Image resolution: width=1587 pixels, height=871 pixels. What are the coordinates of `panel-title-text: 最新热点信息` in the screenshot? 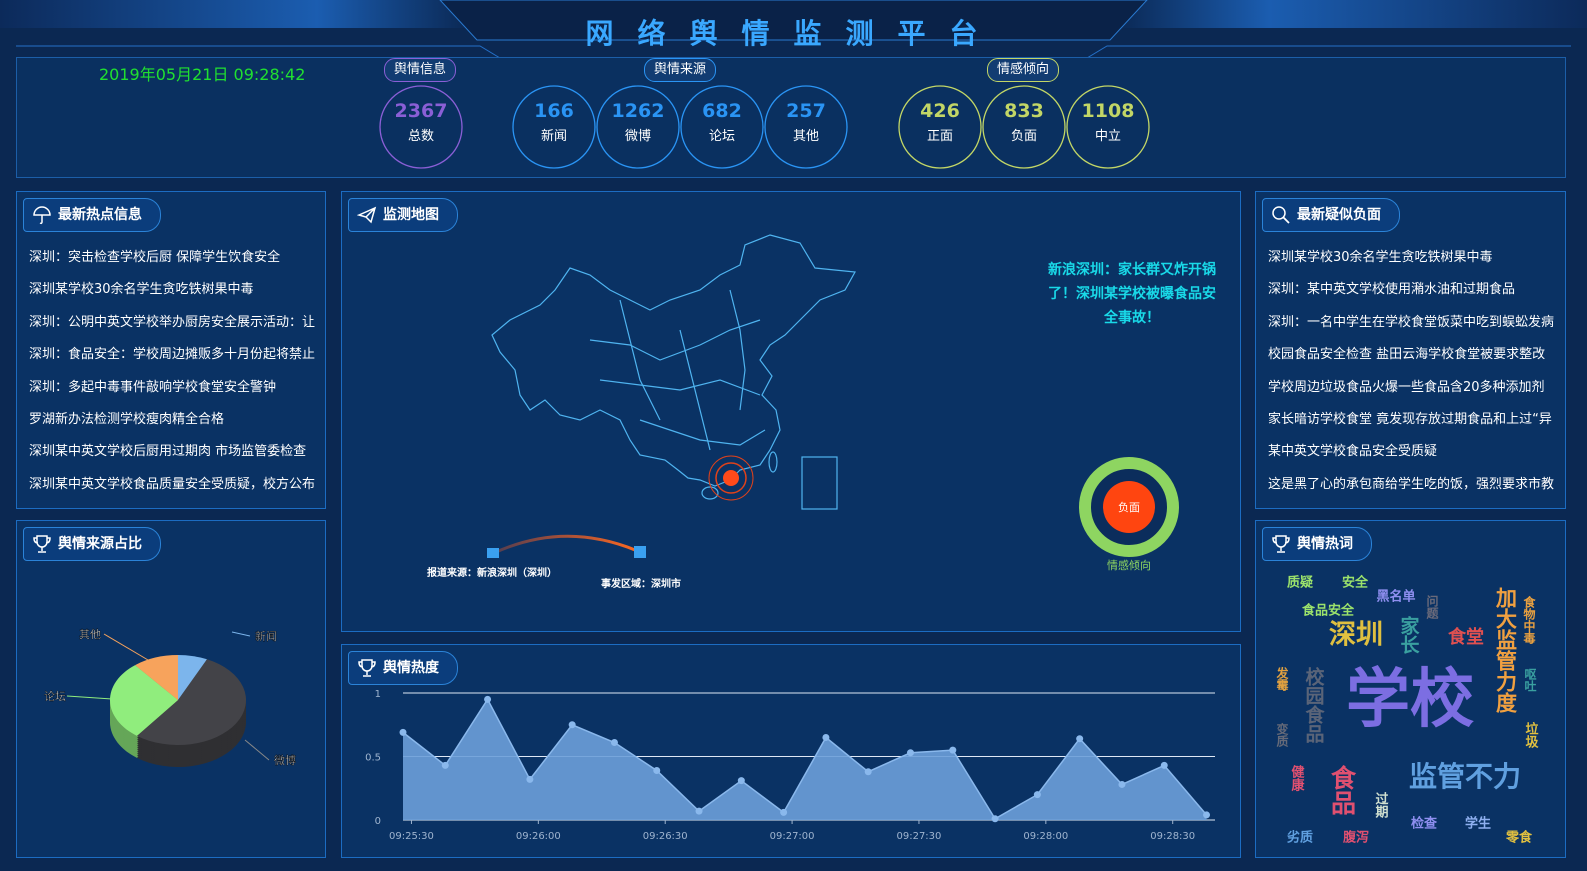 It's located at (100, 215).